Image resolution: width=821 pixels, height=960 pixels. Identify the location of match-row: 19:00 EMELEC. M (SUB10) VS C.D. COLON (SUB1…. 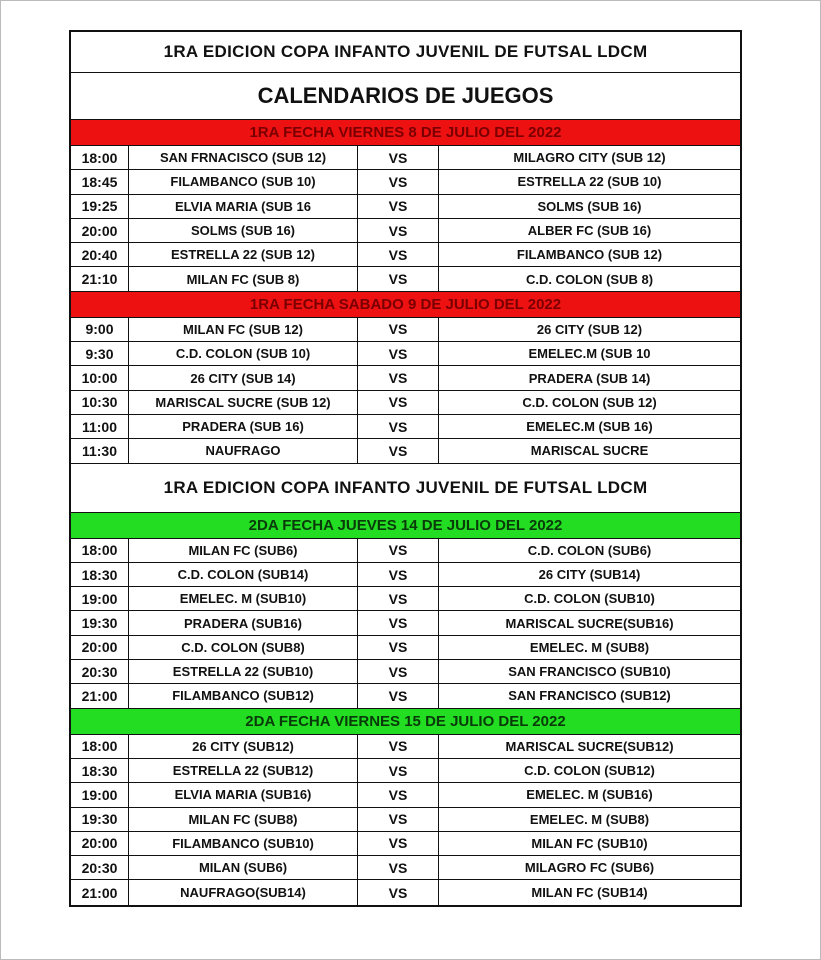
(405, 599).